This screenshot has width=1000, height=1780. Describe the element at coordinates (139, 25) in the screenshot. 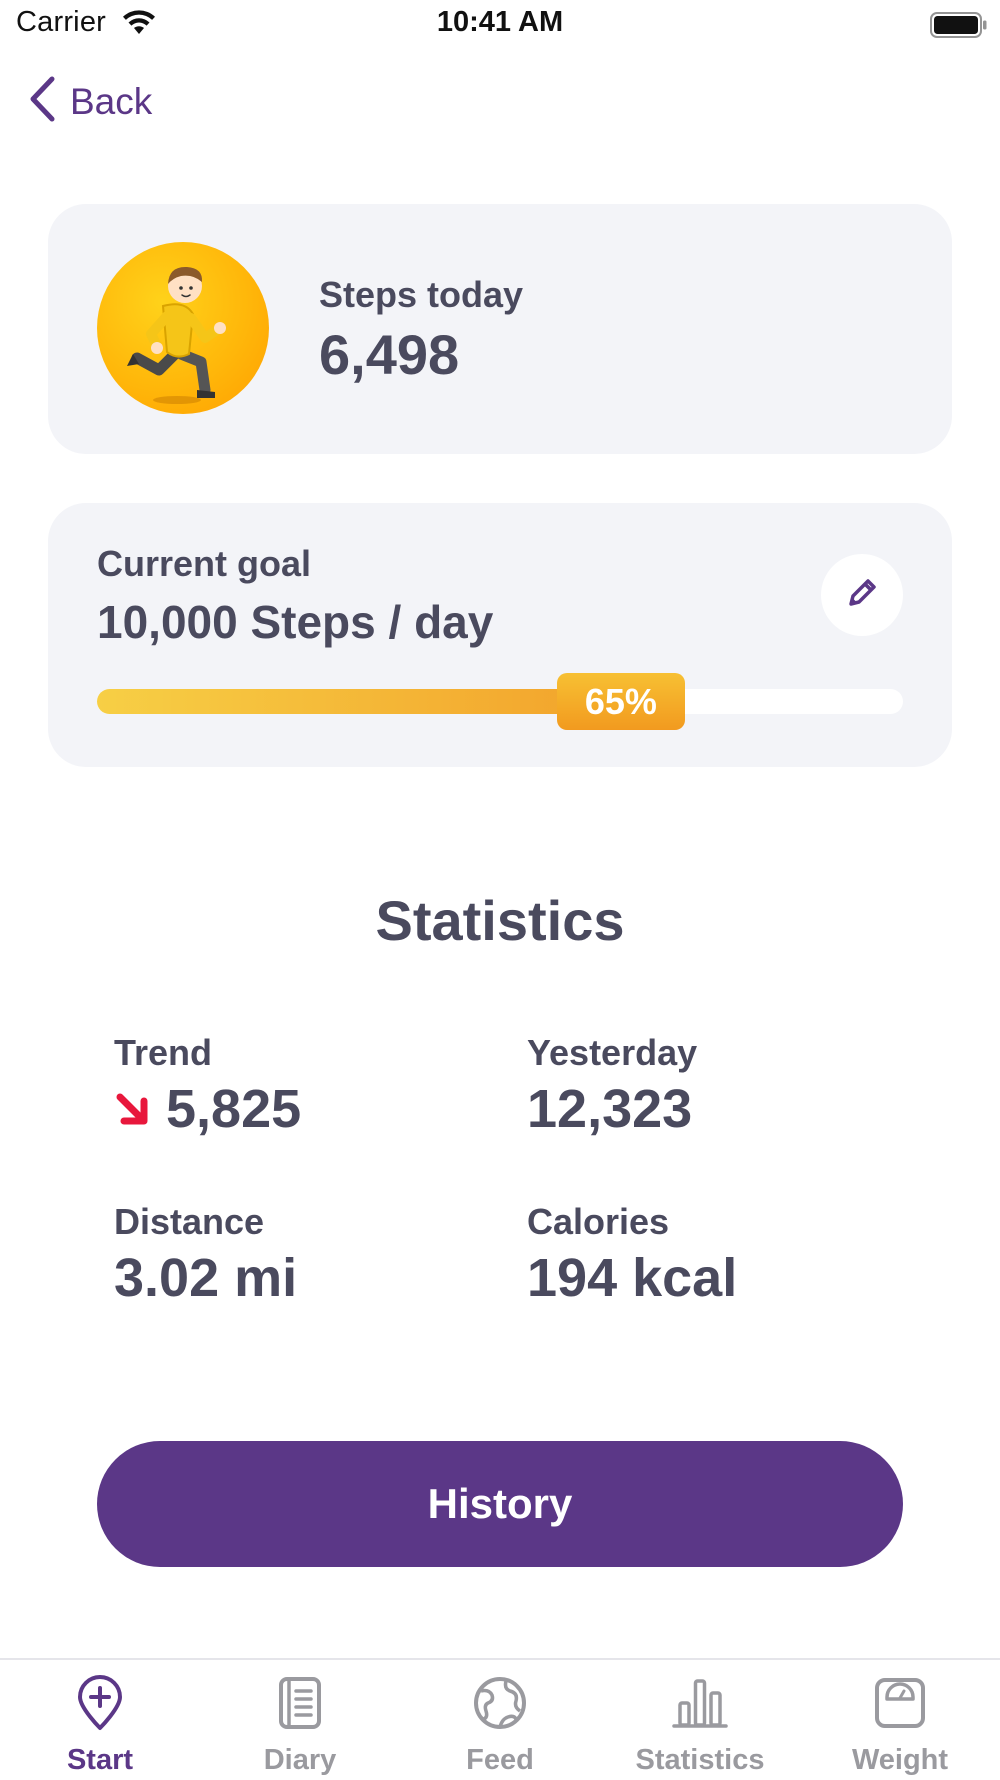

I see `wifi-icon` at that location.